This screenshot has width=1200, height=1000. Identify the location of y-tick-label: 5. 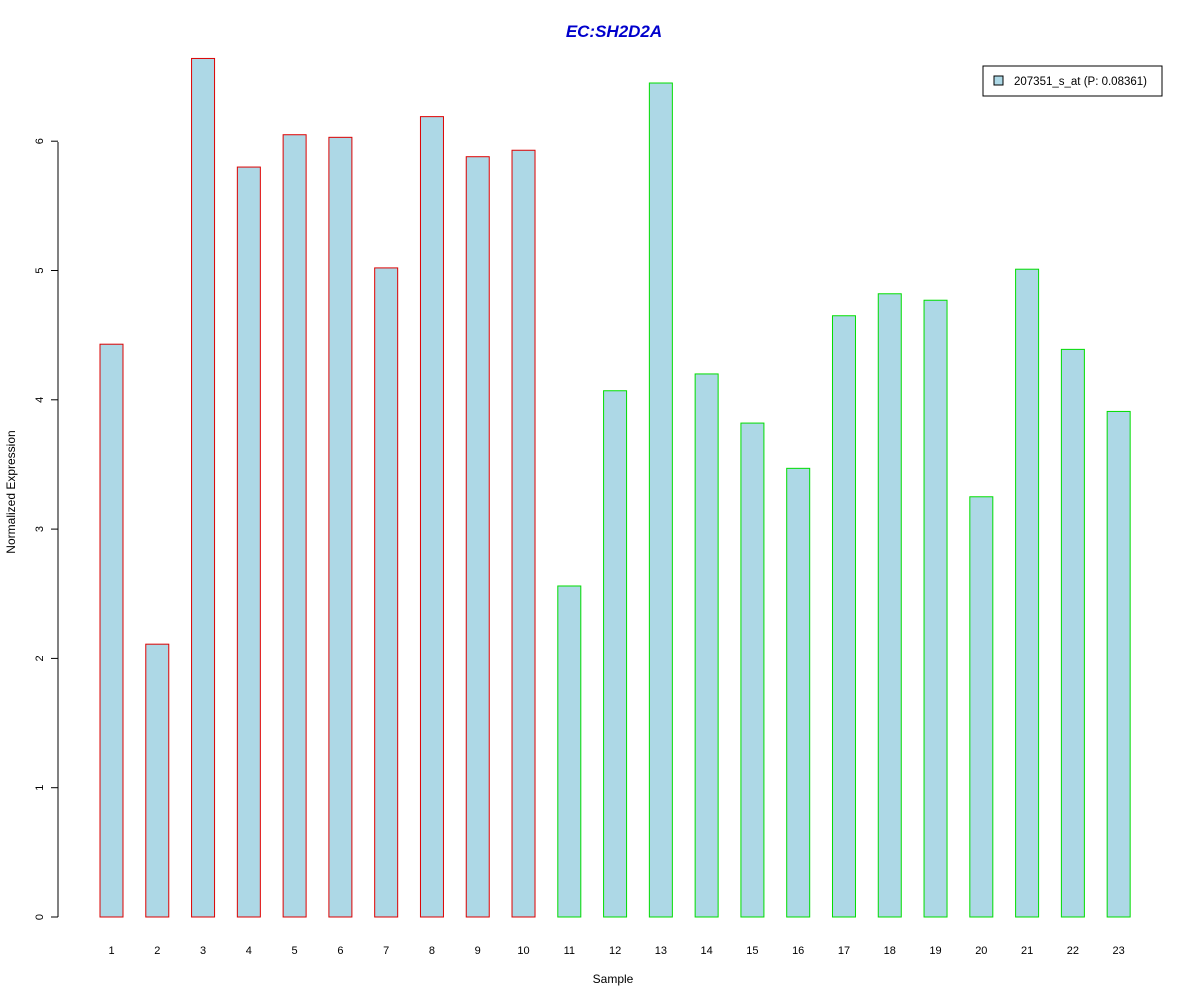
(40, 270).